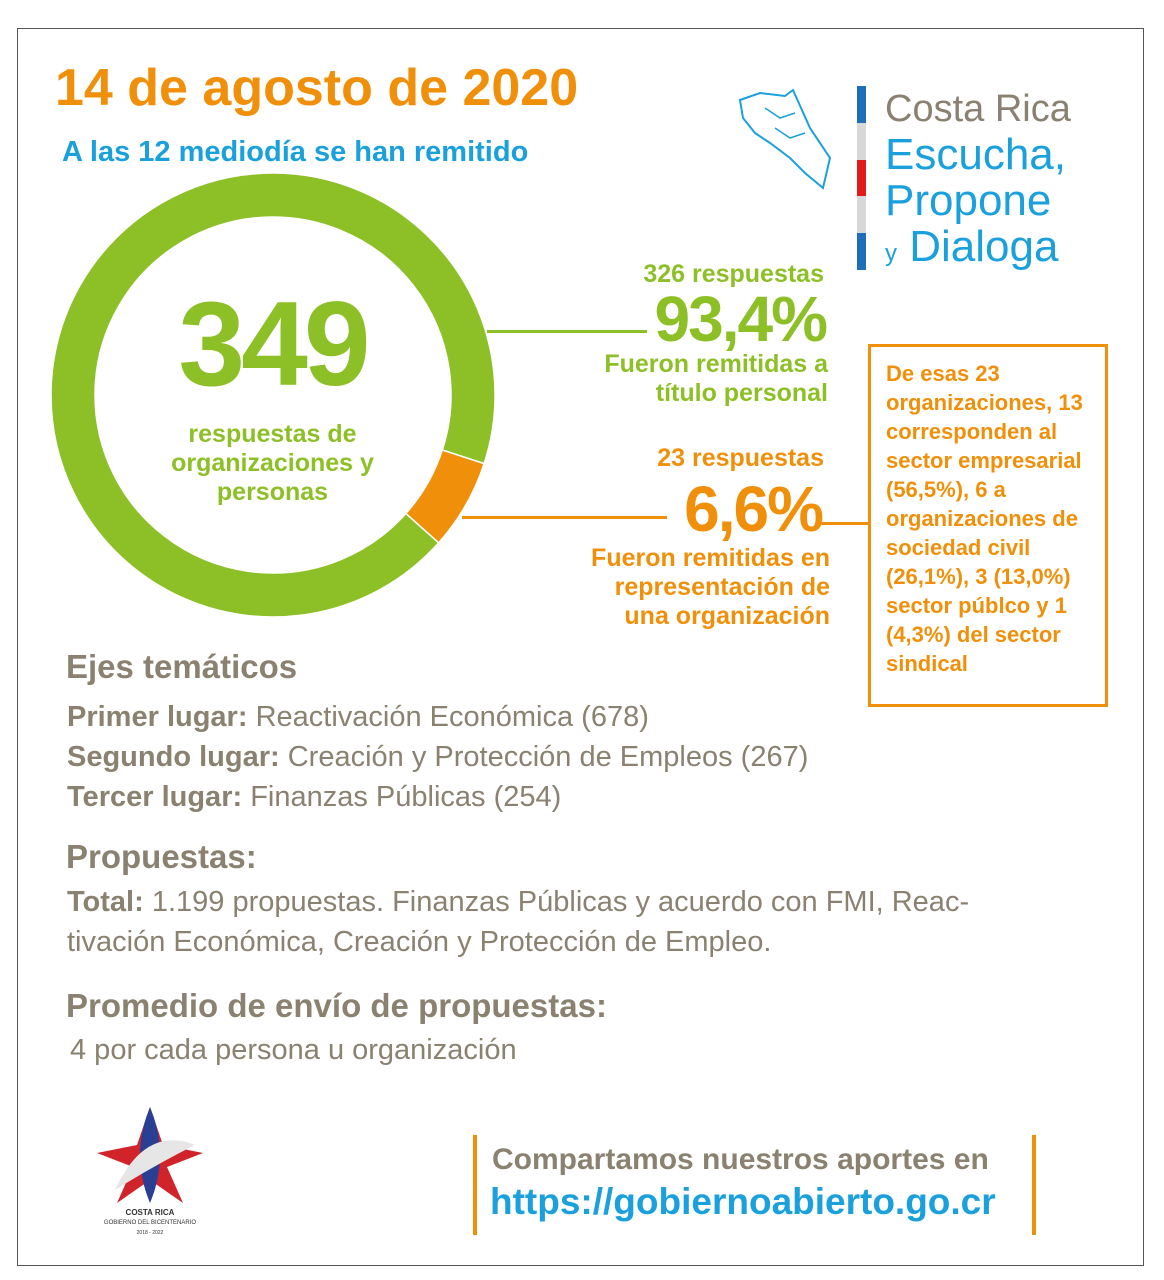  What do you see at coordinates (891, 253) in the screenshot?
I see `logo-y: y` at bounding box center [891, 253].